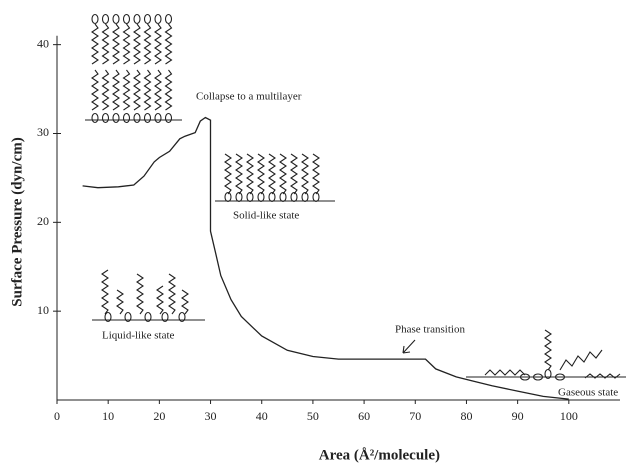  Describe the element at coordinates (159, 416) in the screenshot. I see `x-tick-label: 20` at that location.